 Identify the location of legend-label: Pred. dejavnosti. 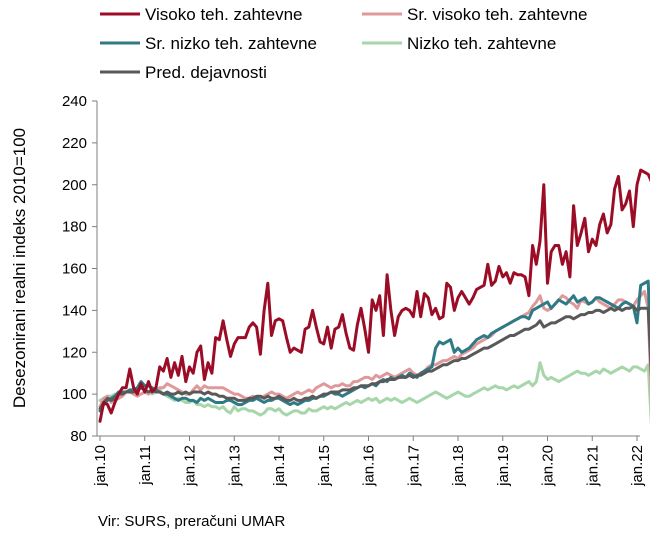
(206, 72).